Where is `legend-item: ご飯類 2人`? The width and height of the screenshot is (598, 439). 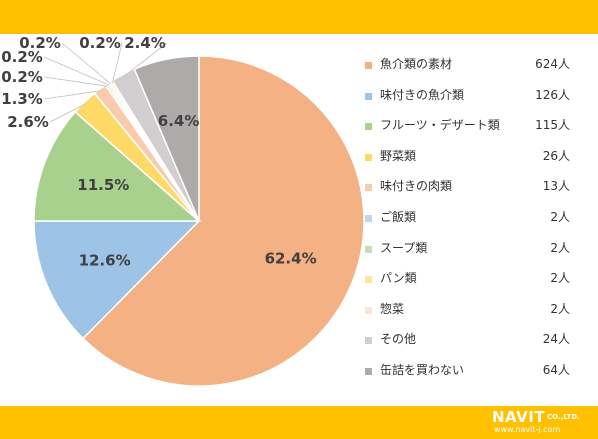
legend-item: ご飯類 2人 is located at coordinates (476, 220).